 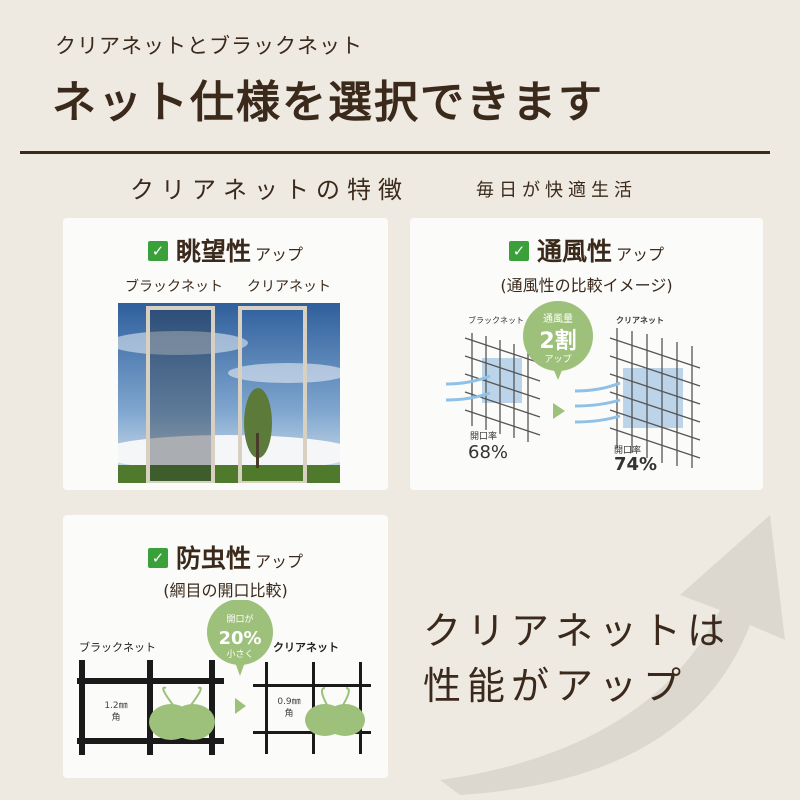 I want to click on left-size: 1.2㎜, so click(x=115, y=706).